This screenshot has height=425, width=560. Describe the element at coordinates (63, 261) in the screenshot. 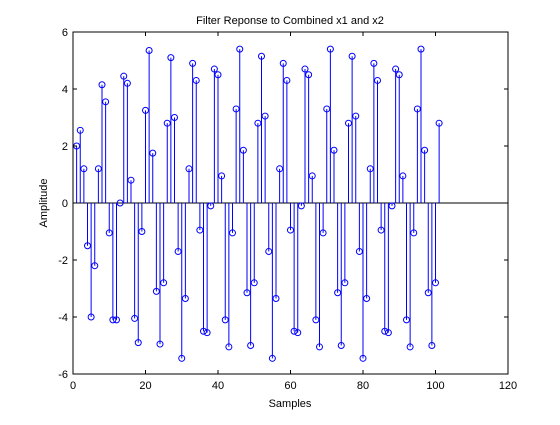

I see `y-tick-label: -2` at that location.